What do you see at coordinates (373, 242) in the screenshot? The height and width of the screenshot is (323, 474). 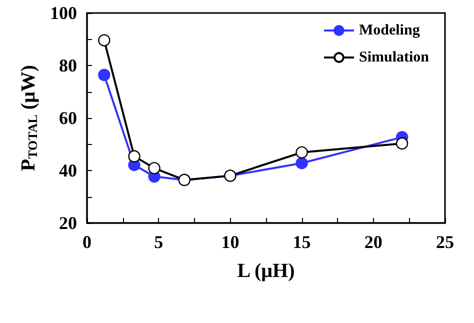 I see `x-tick-label: 20` at bounding box center [373, 242].